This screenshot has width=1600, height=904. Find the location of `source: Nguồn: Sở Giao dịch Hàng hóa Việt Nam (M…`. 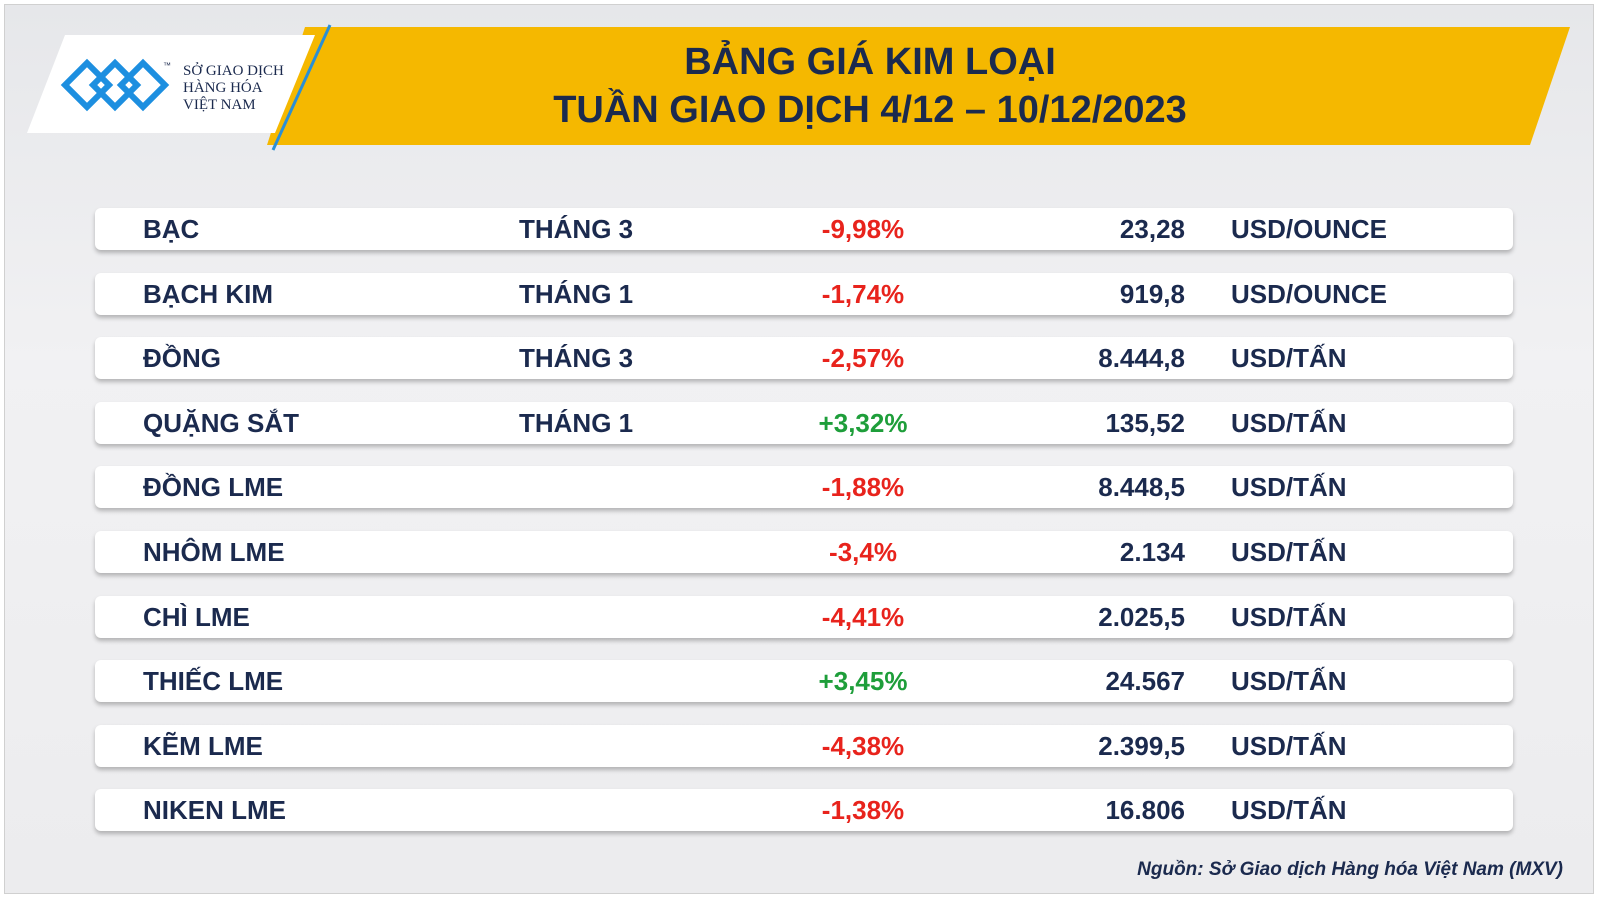

source: Nguồn: Sở Giao dịch Hàng hóa Việt Nam (M… is located at coordinates (1350, 869).